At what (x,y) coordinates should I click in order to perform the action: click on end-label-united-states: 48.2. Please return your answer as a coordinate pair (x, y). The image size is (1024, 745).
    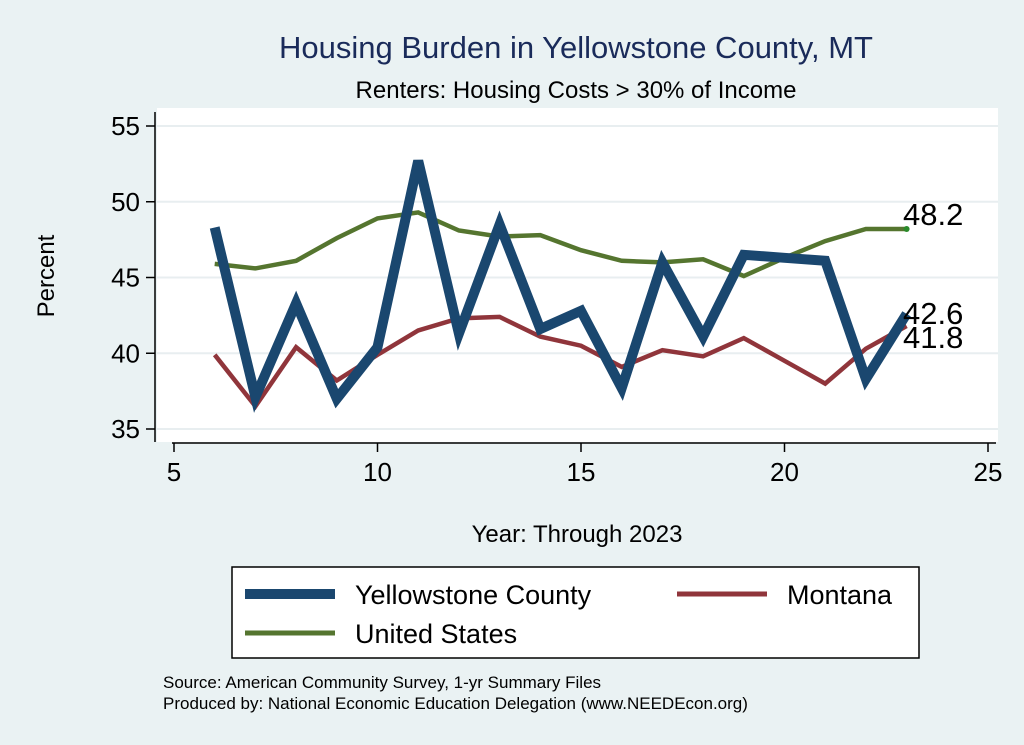
    Looking at the image, I should click on (933, 214).